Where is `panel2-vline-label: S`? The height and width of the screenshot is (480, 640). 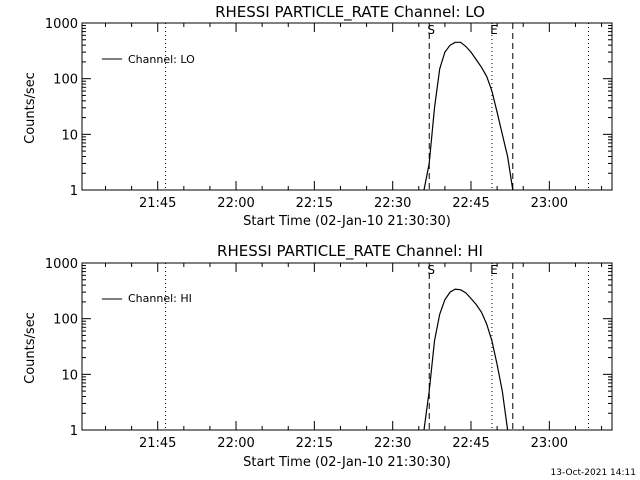 panel2-vline-label: S is located at coordinates (431, 270).